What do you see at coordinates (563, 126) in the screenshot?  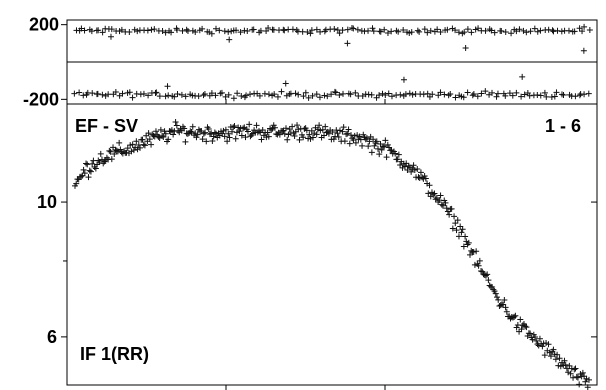 I see `label-antennas: 1 - 6` at bounding box center [563, 126].